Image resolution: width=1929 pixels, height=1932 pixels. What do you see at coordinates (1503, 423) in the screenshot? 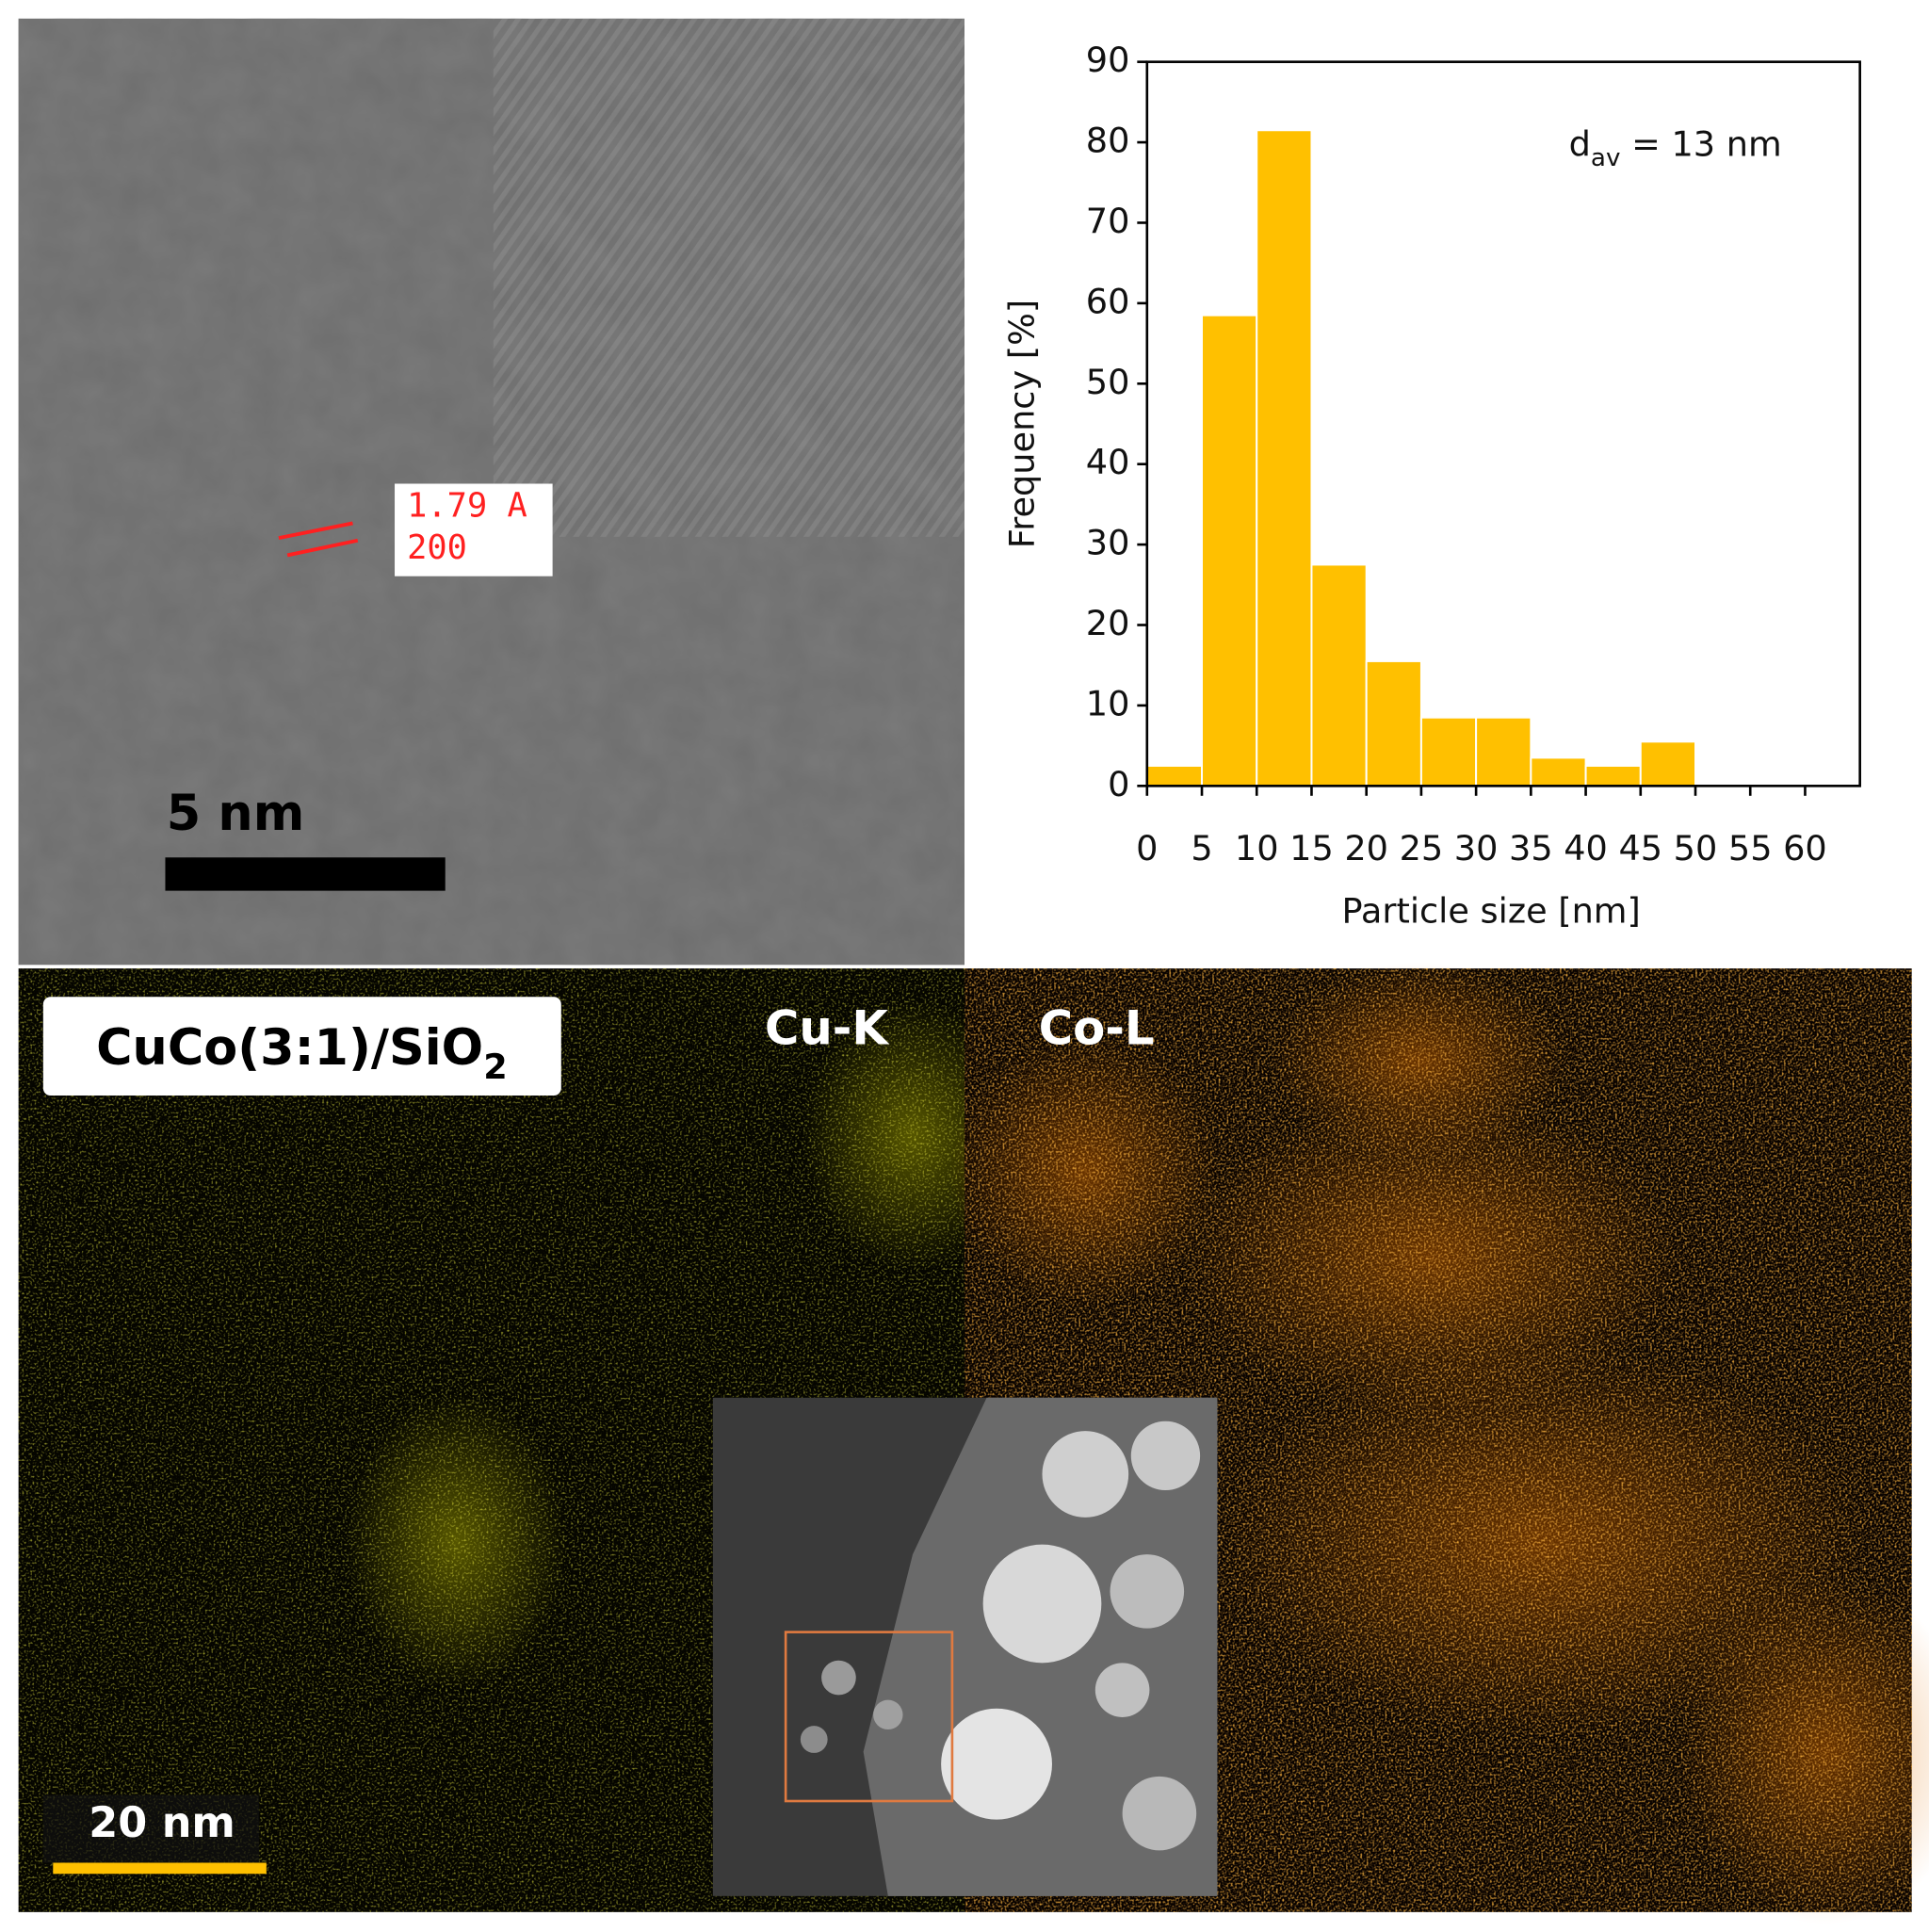
I see `plot-frame` at bounding box center [1503, 423].